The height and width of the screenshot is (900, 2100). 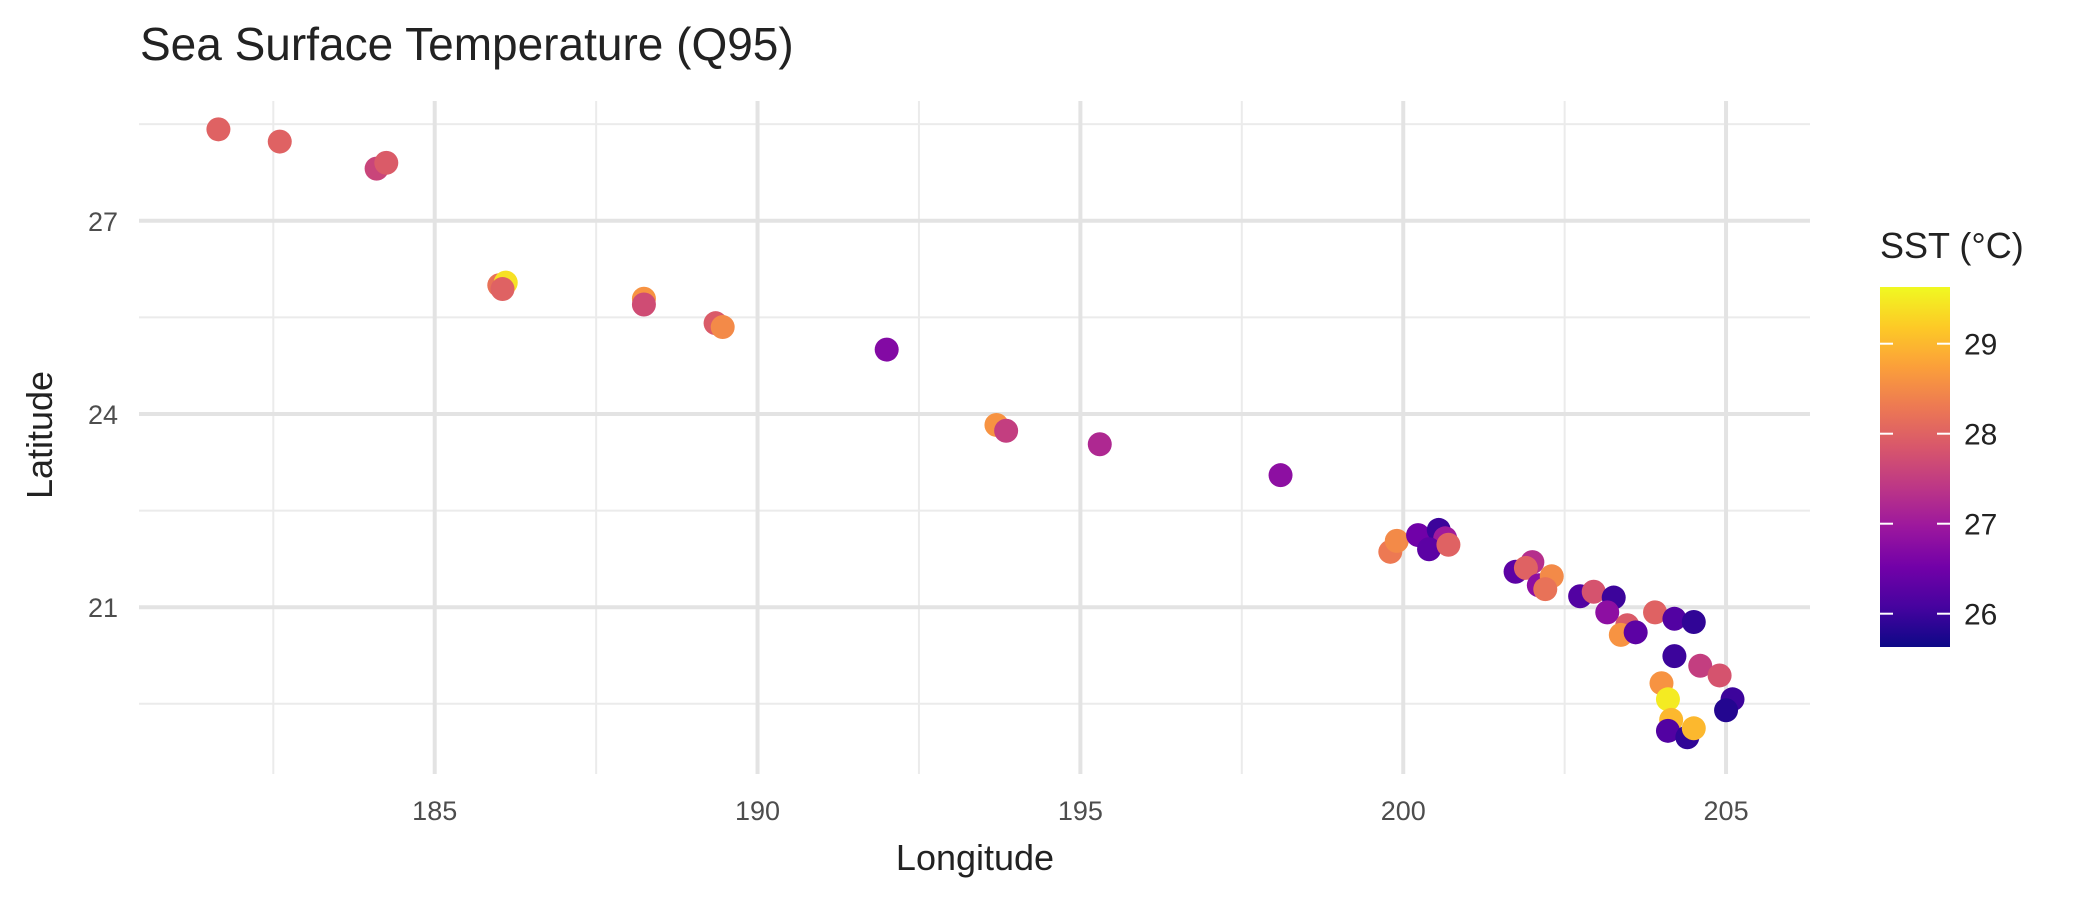 I want to click on y-axis-label: Latitude, so click(x=39, y=435).